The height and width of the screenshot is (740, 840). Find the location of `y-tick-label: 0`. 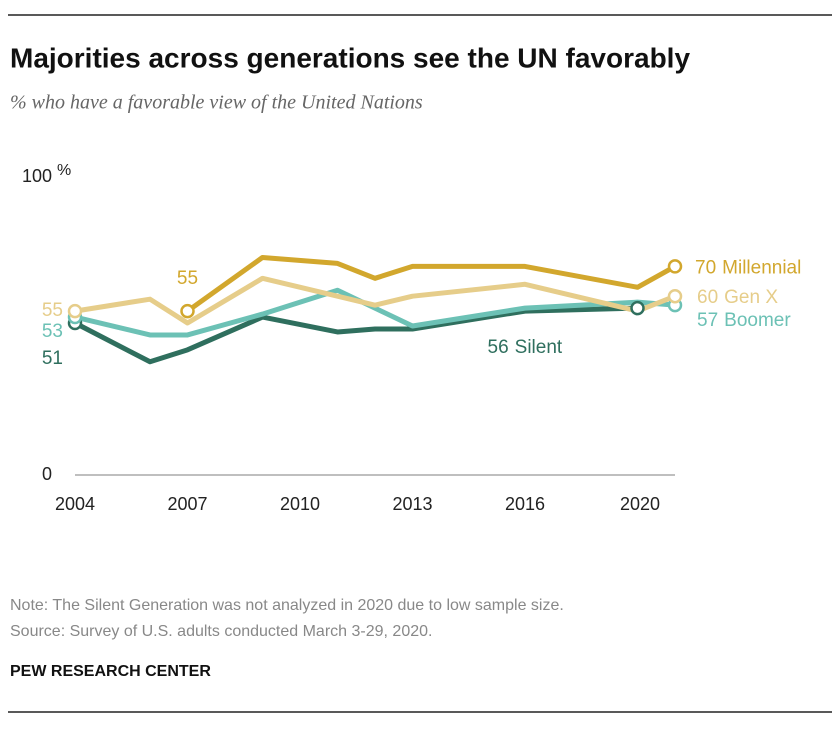

y-tick-label: 0 is located at coordinates (47, 474).